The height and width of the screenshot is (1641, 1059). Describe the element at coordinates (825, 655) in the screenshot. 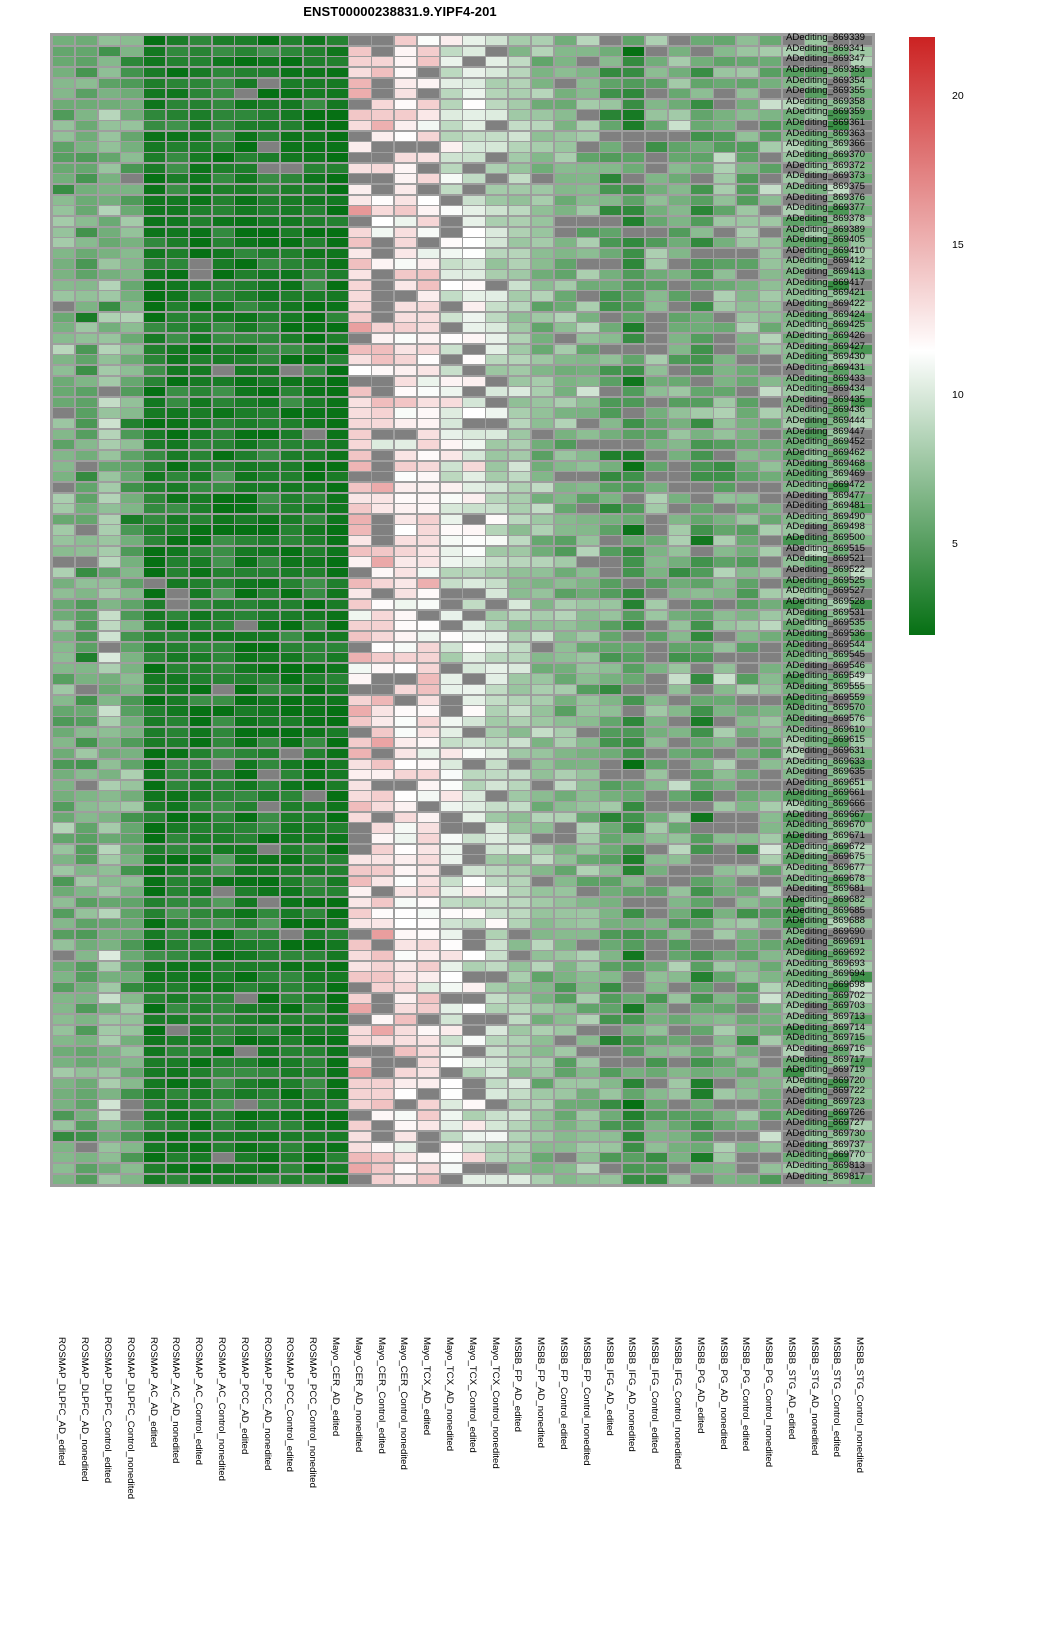

I see `row-label: ADediting_869545` at that location.